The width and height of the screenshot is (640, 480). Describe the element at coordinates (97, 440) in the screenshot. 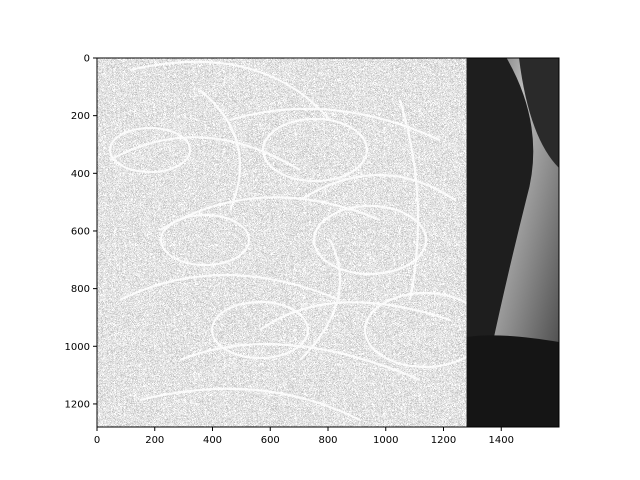

I see `x-tick-label: 0` at that location.